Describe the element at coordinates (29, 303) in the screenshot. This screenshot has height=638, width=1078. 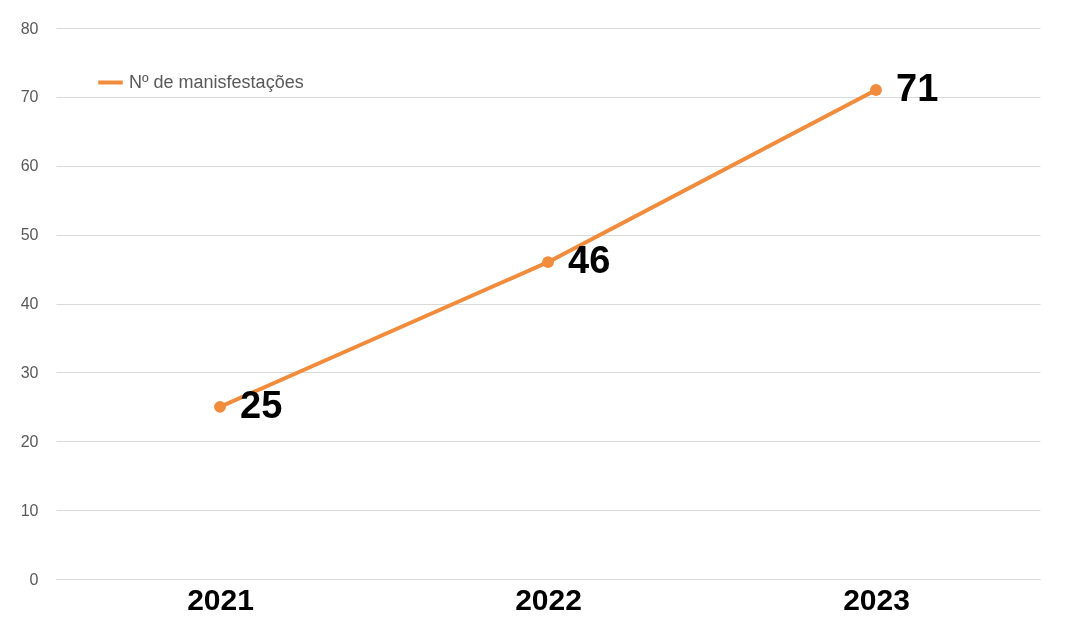
I see `y-tick-label: 40` at that location.